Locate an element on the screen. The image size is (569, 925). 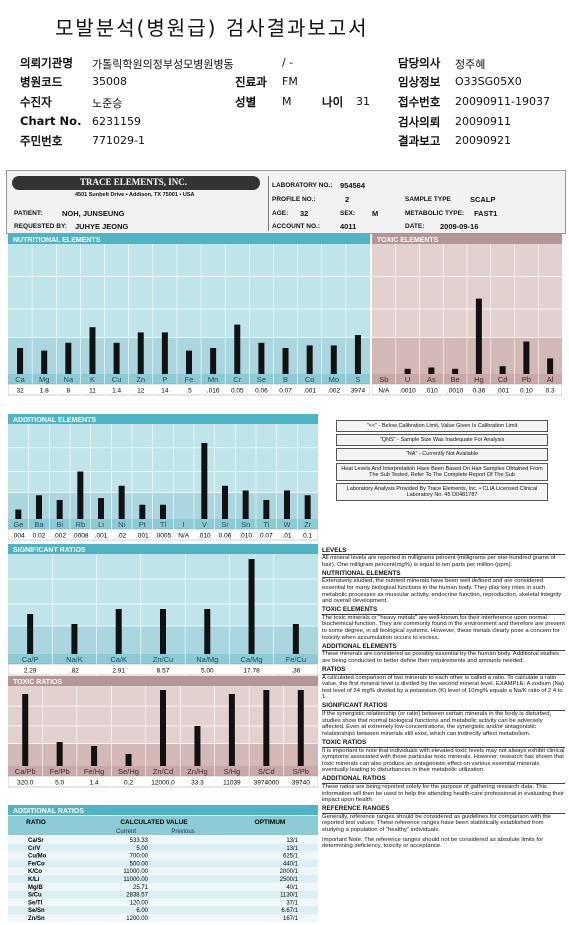
item-label: V is located at coordinates (204, 524).